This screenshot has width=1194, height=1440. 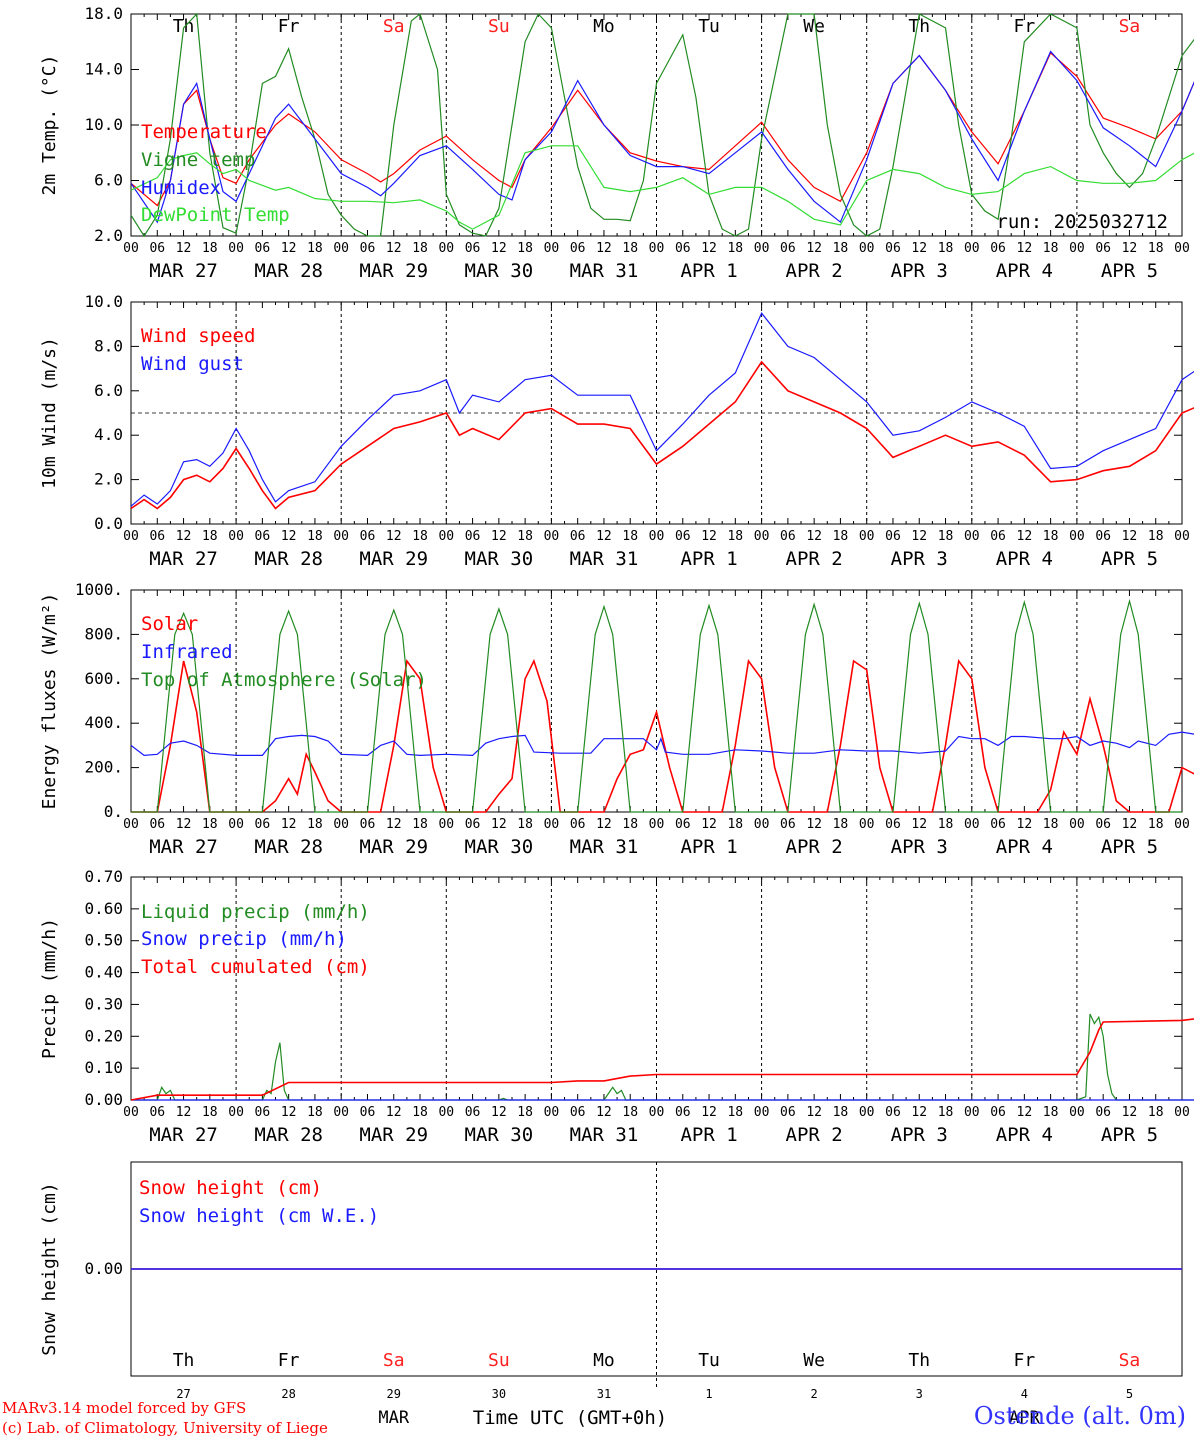 What do you see at coordinates (814, 26) in the screenshot?
I see `weekday-label: We` at bounding box center [814, 26].